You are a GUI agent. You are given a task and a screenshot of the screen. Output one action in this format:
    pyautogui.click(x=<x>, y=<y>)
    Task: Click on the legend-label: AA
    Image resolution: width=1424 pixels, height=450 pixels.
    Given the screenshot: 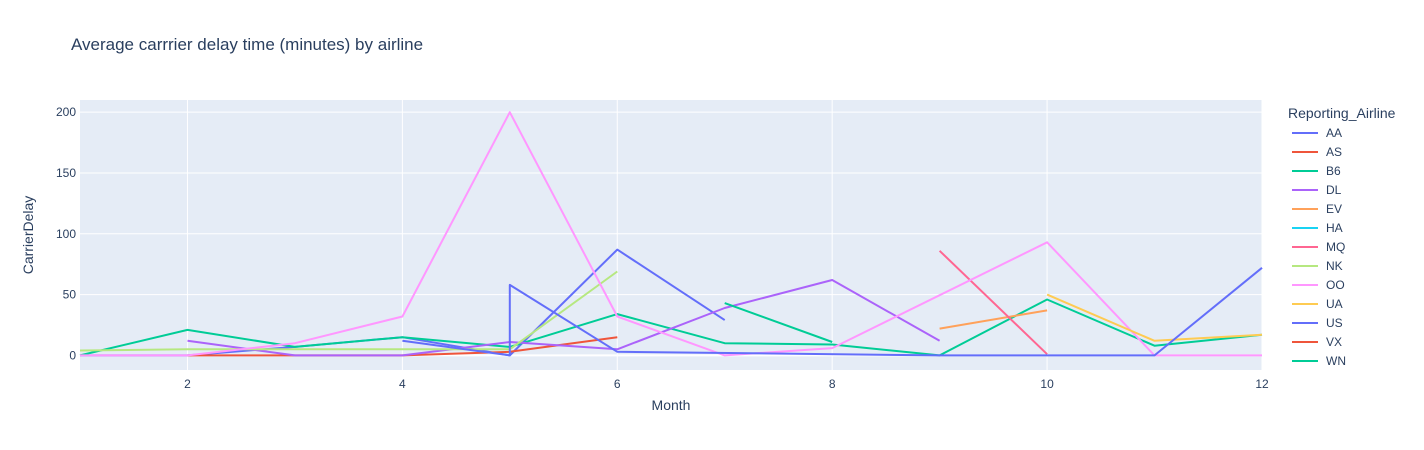 What is the action you would take?
    pyautogui.click(x=1334, y=133)
    